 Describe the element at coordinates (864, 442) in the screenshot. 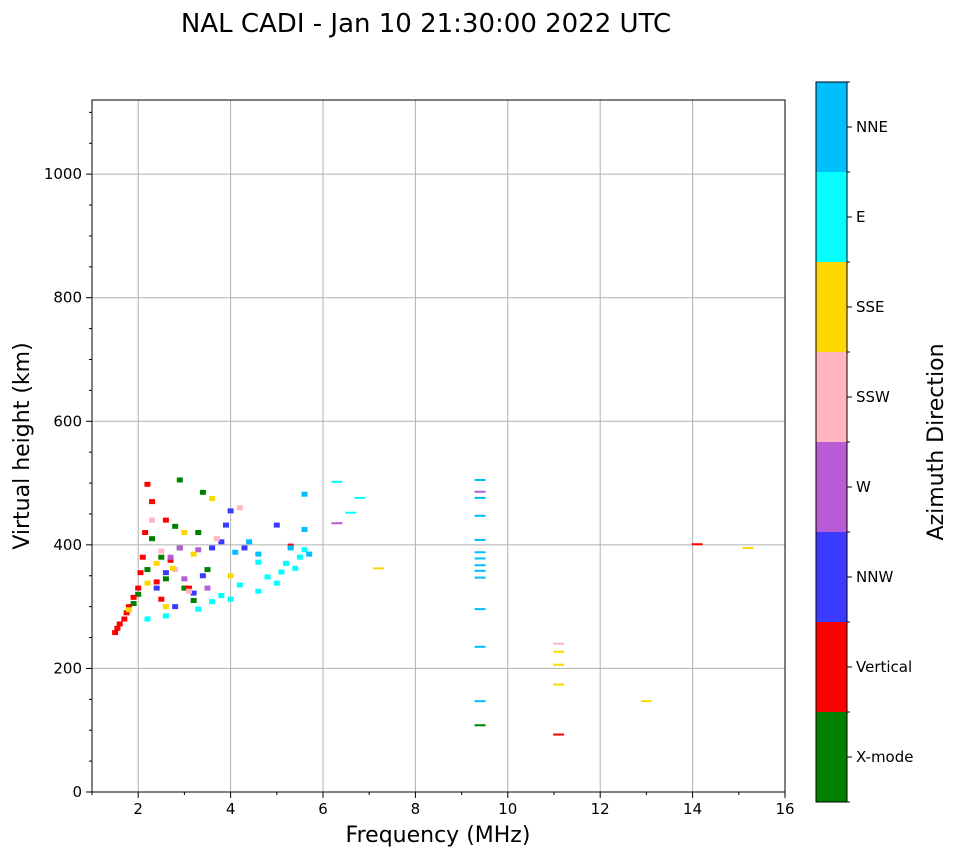

I see `colorbar: X-mode Vertical NNW W SSW SSE E NNE` at that location.